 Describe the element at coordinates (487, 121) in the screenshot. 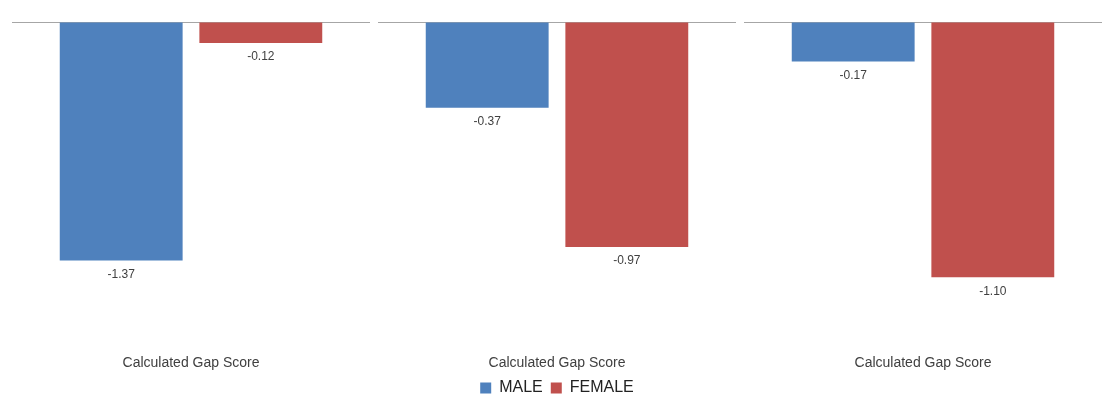

I see `data-label: -0.37` at that location.